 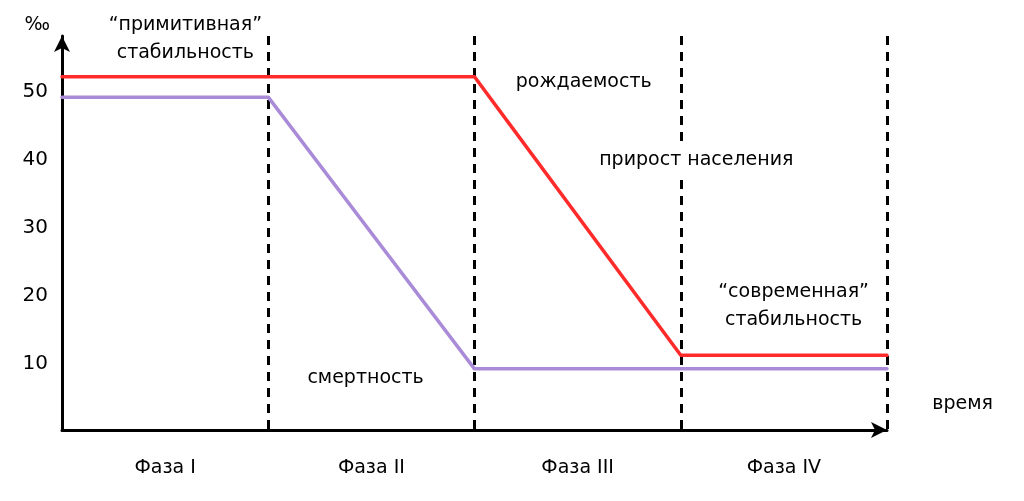 What do you see at coordinates (37, 22) in the screenshot?
I see `y-axis-title: ‰` at bounding box center [37, 22].